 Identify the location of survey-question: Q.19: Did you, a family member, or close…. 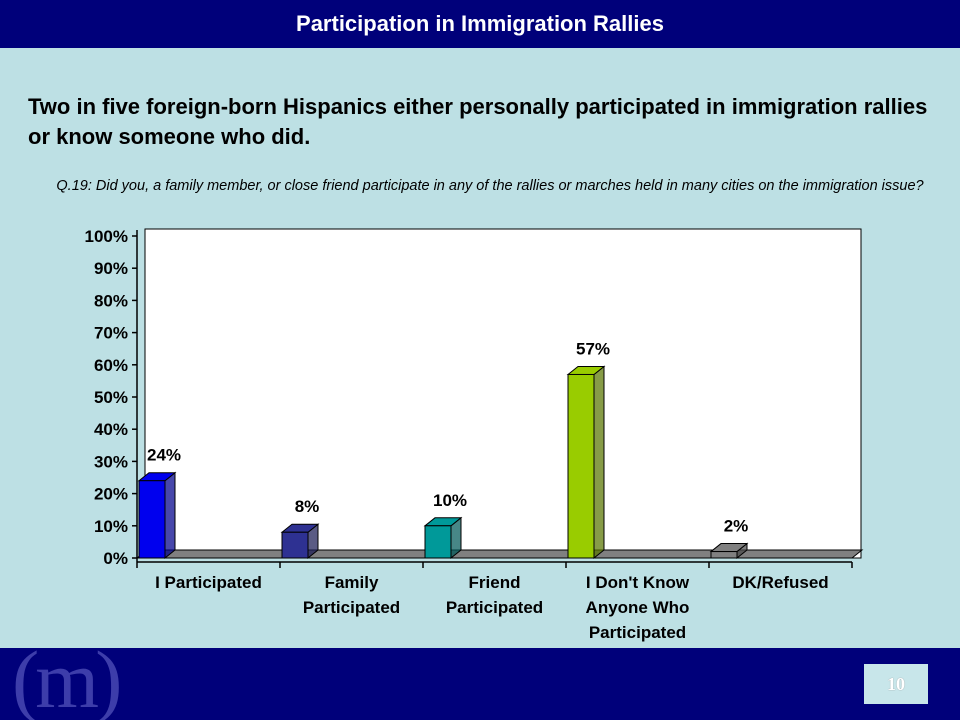
(490, 186).